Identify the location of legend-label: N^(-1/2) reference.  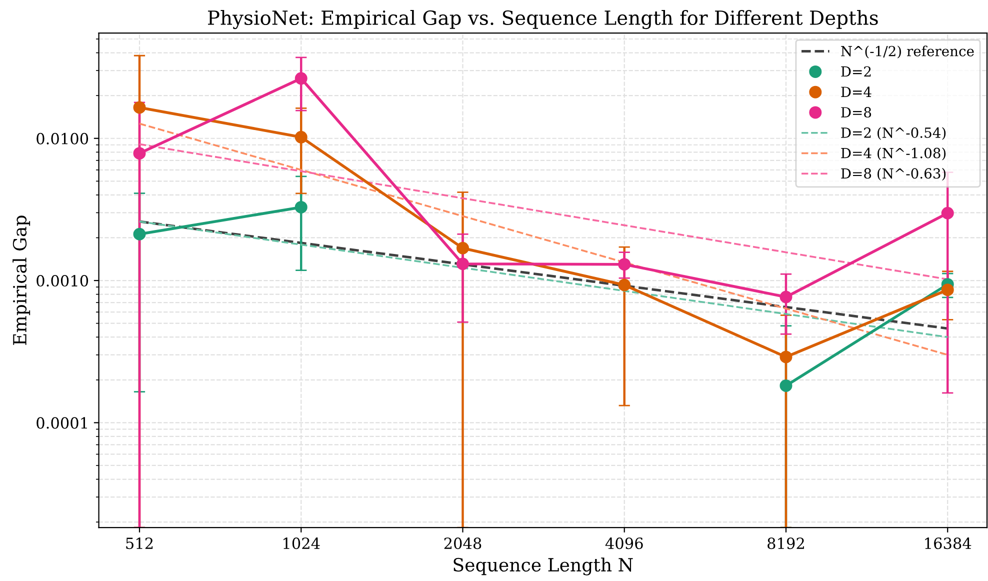
(907, 52).